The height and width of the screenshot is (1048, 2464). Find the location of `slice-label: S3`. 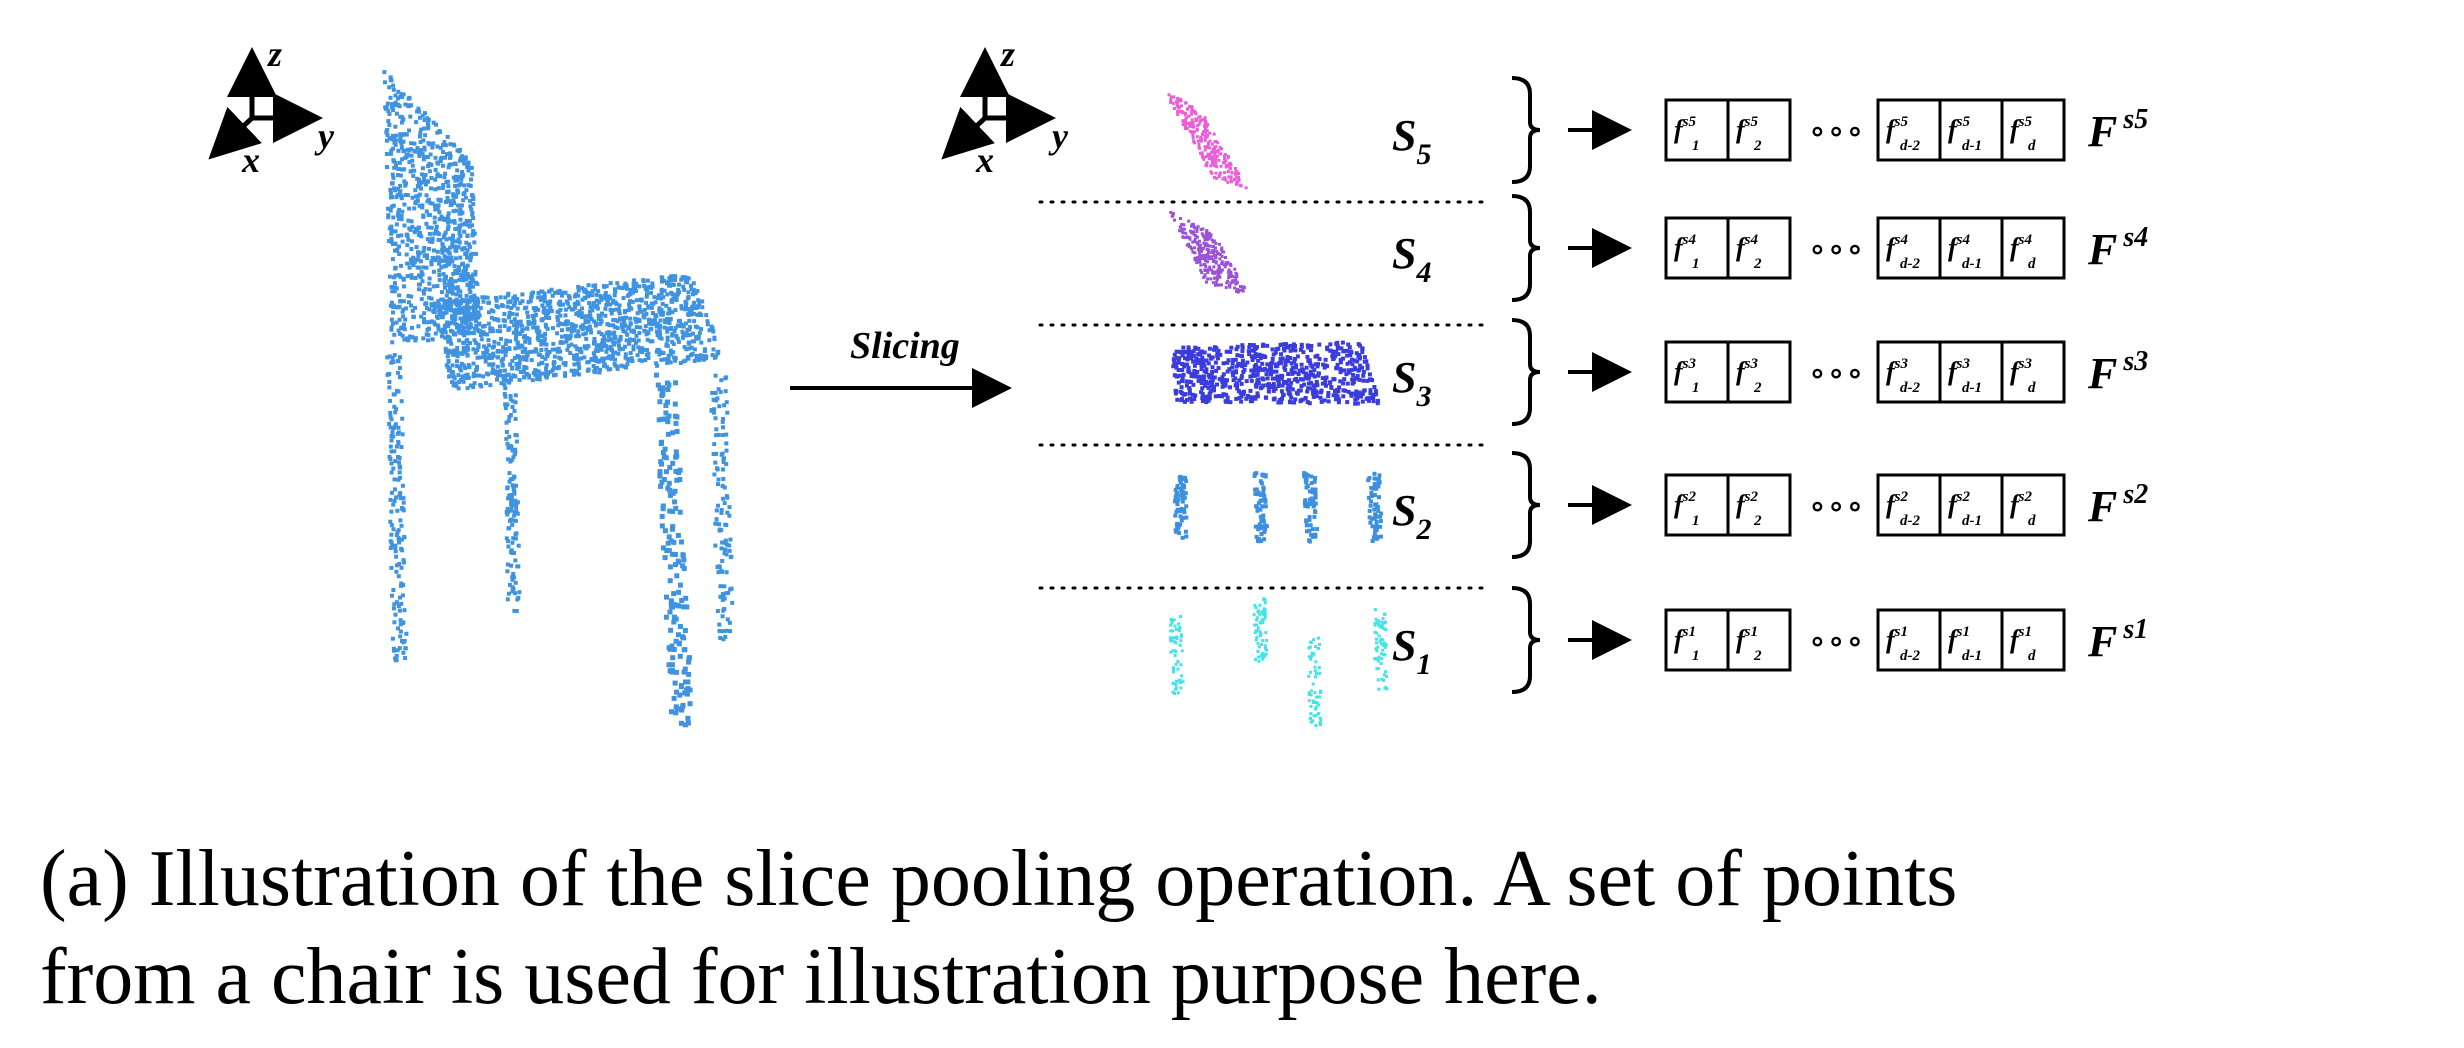

slice-label: S3 is located at coordinates (1411, 383).